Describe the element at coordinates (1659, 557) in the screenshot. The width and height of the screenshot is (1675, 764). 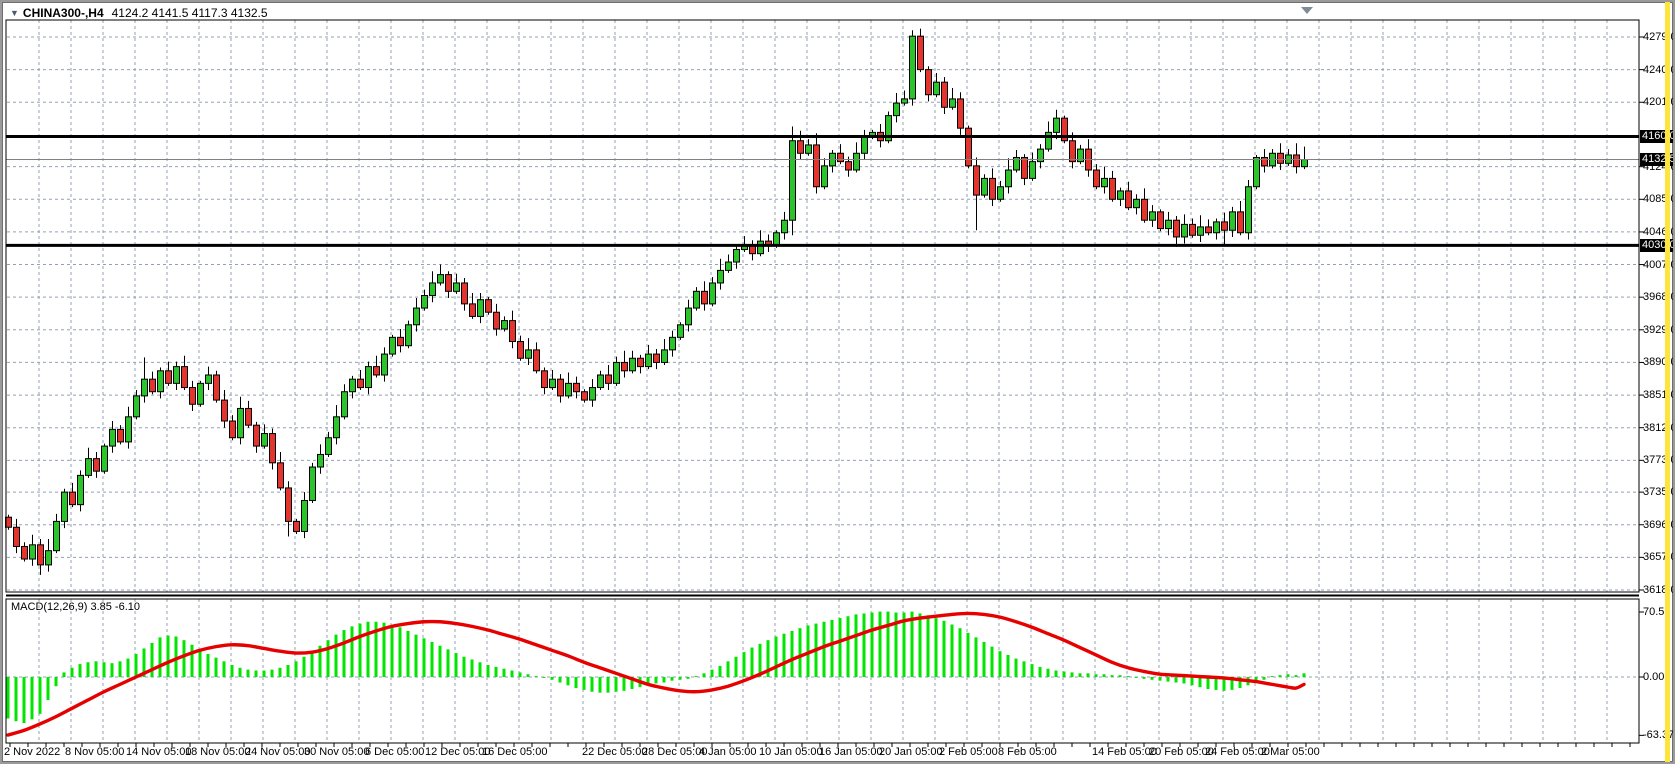
I see `price-tick-label: 3657.0` at that location.